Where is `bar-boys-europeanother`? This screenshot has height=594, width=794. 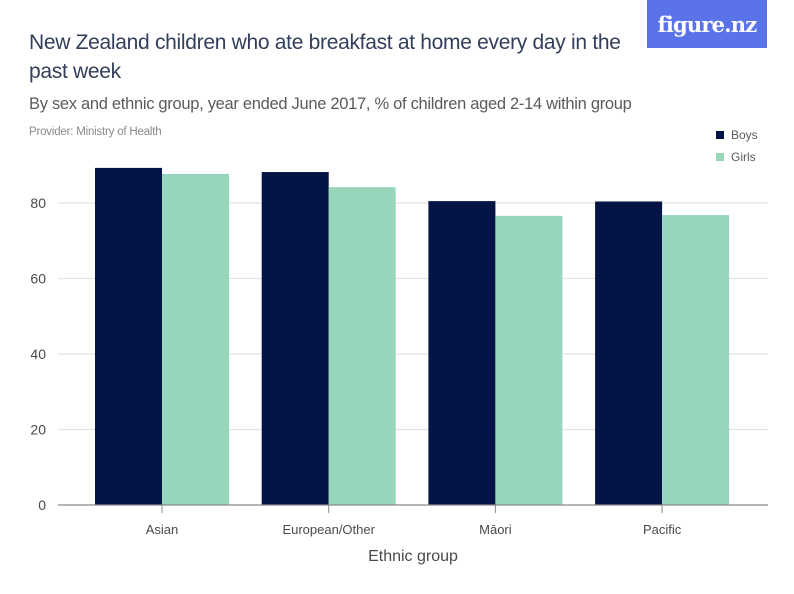 bar-boys-europeanother is located at coordinates (295, 339).